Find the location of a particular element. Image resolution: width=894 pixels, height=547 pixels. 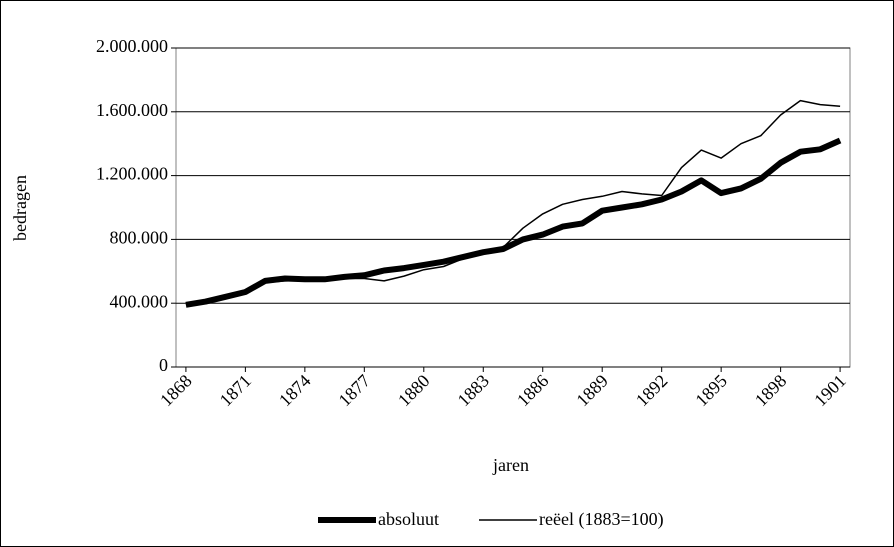

y-tick-label: 1.200.000 is located at coordinates (132, 174).